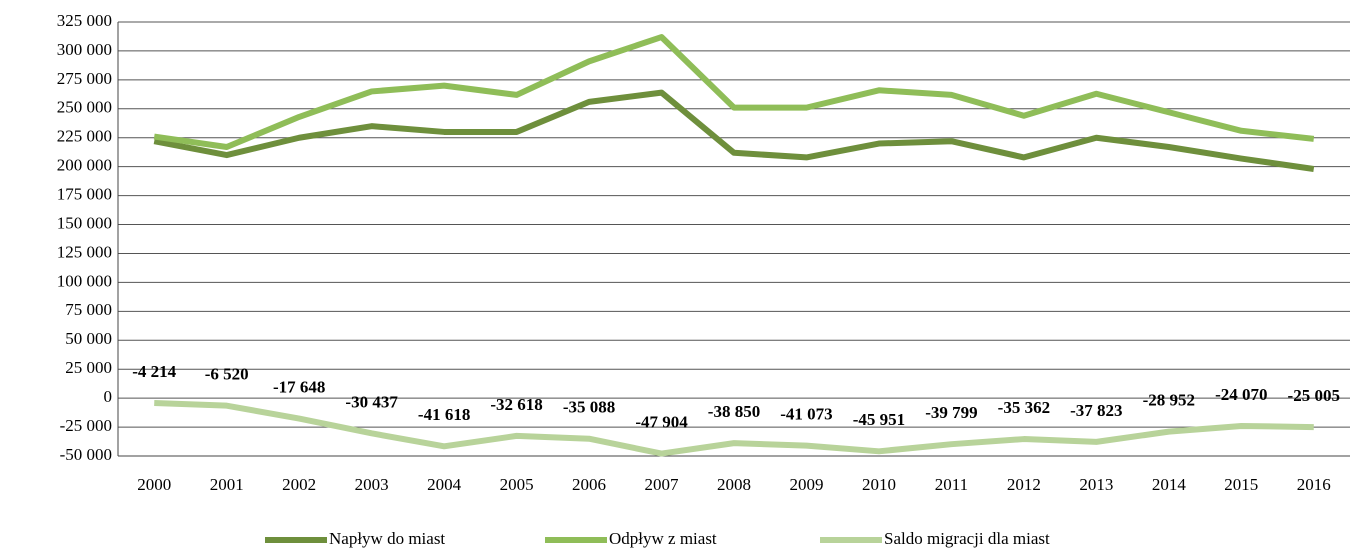 Image resolution: width=1354 pixels, height=554 pixels. What do you see at coordinates (444, 484) in the screenshot?
I see `x-tick-label: 2004` at bounding box center [444, 484].